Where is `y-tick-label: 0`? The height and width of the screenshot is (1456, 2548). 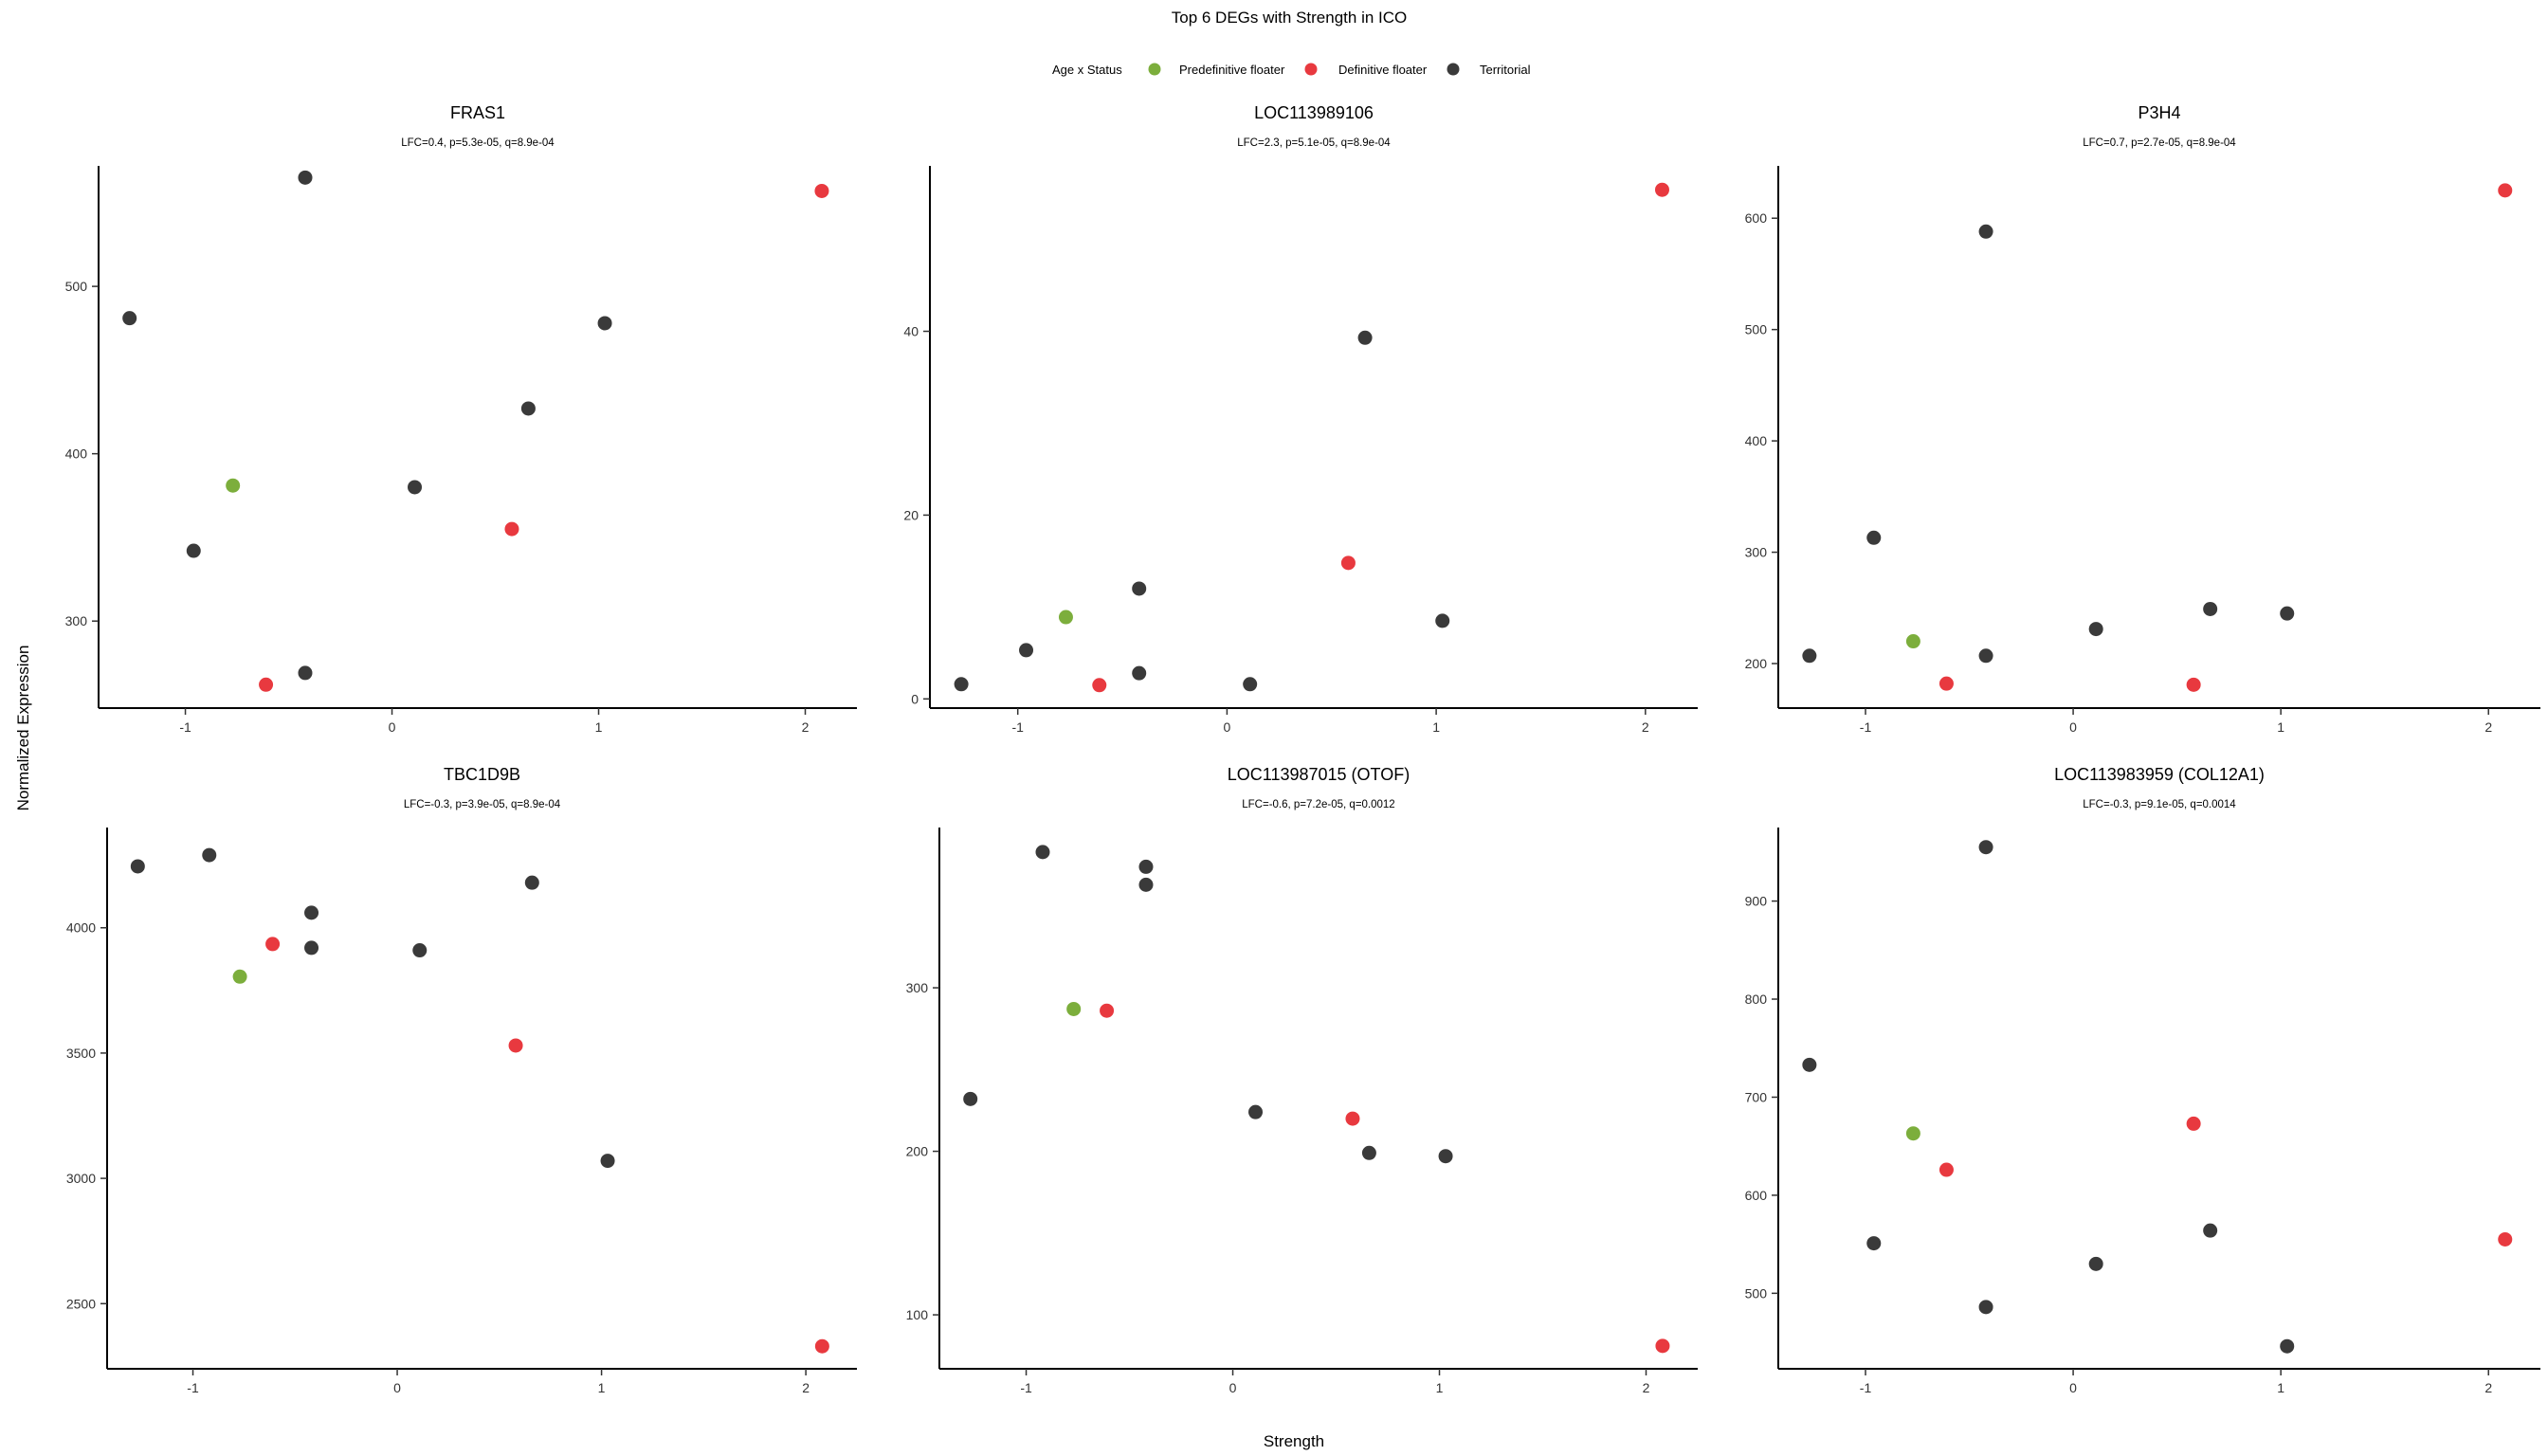
y-tick-label: 0 is located at coordinates (915, 698).